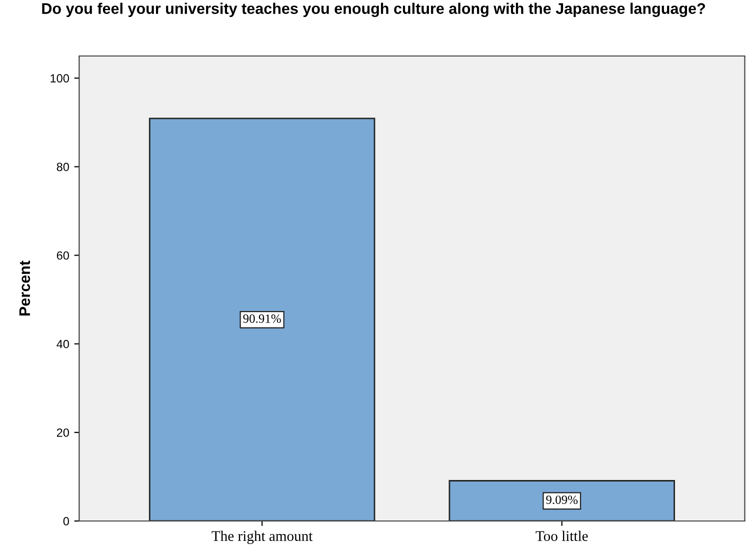 The height and width of the screenshot is (549, 747). What do you see at coordinates (562, 535) in the screenshot?
I see `x-tick-label: Too little` at bounding box center [562, 535].